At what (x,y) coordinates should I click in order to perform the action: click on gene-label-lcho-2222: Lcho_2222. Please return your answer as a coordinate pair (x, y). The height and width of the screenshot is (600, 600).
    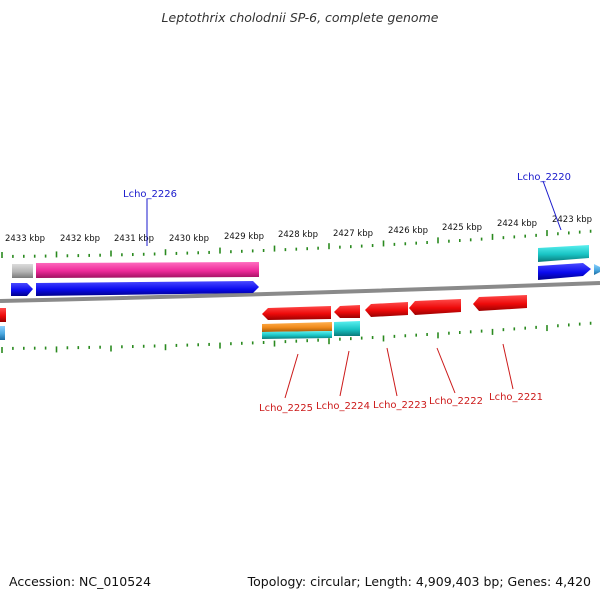
    Looking at the image, I should click on (456, 401).